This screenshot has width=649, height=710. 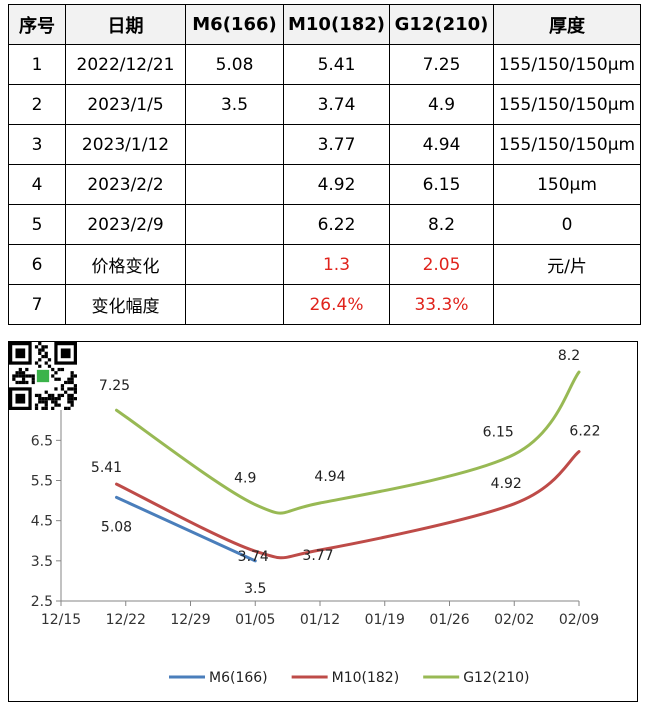 What do you see at coordinates (190, 620) in the screenshot?
I see `x-tick-label: 12/29` at bounding box center [190, 620].